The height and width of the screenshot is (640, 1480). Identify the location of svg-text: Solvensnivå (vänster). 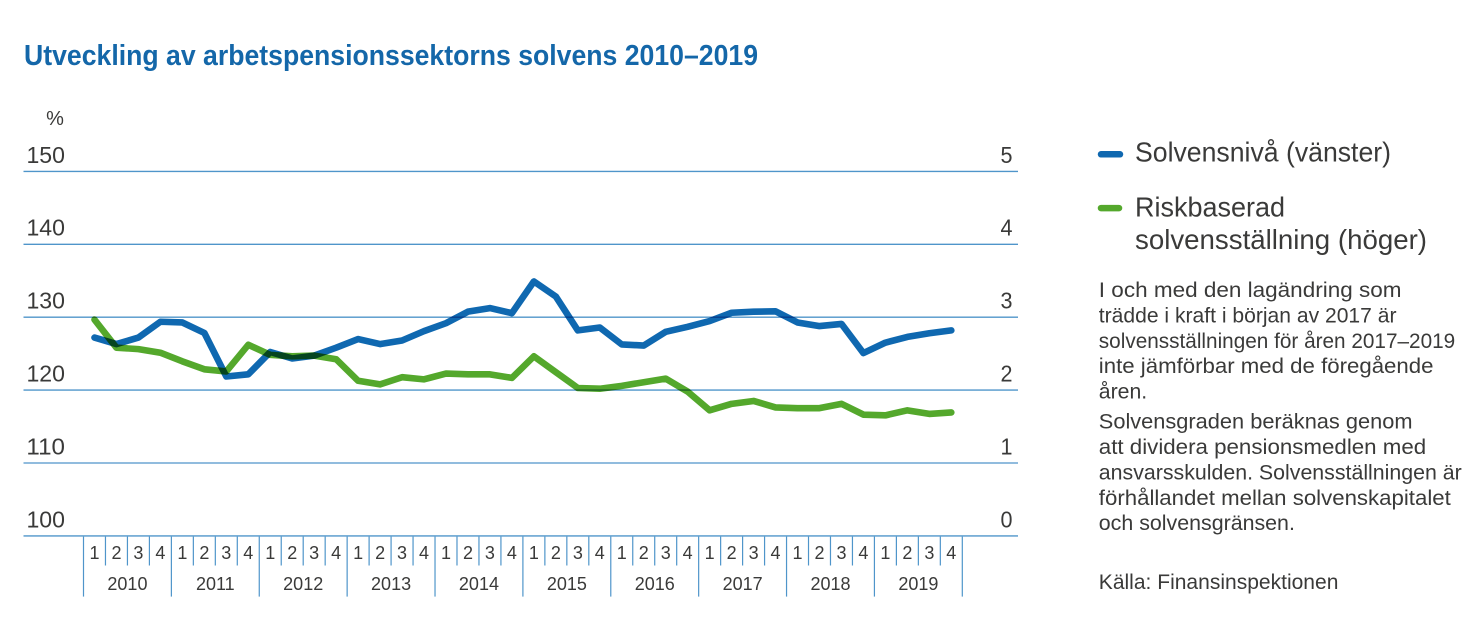
(1263, 152).